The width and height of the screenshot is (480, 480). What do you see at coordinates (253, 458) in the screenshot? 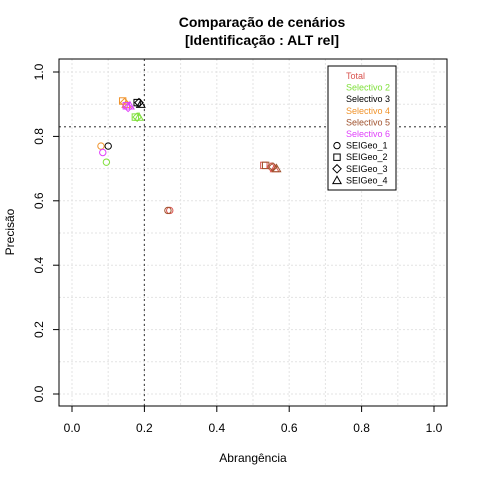
I see `x-axis-label: Abrangência` at bounding box center [253, 458].